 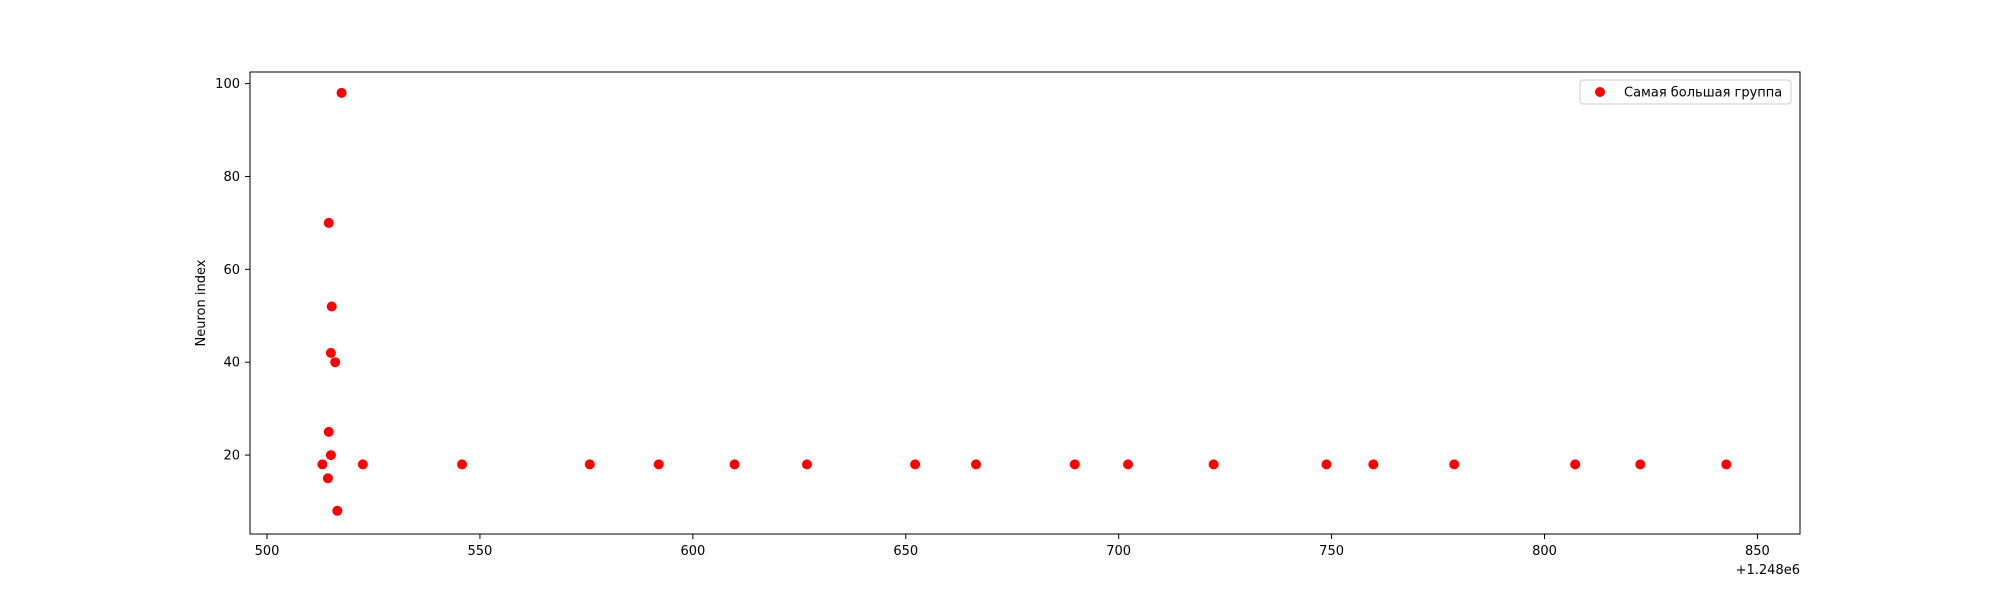 I want to click on y-tick-label: 100, so click(x=227, y=84).